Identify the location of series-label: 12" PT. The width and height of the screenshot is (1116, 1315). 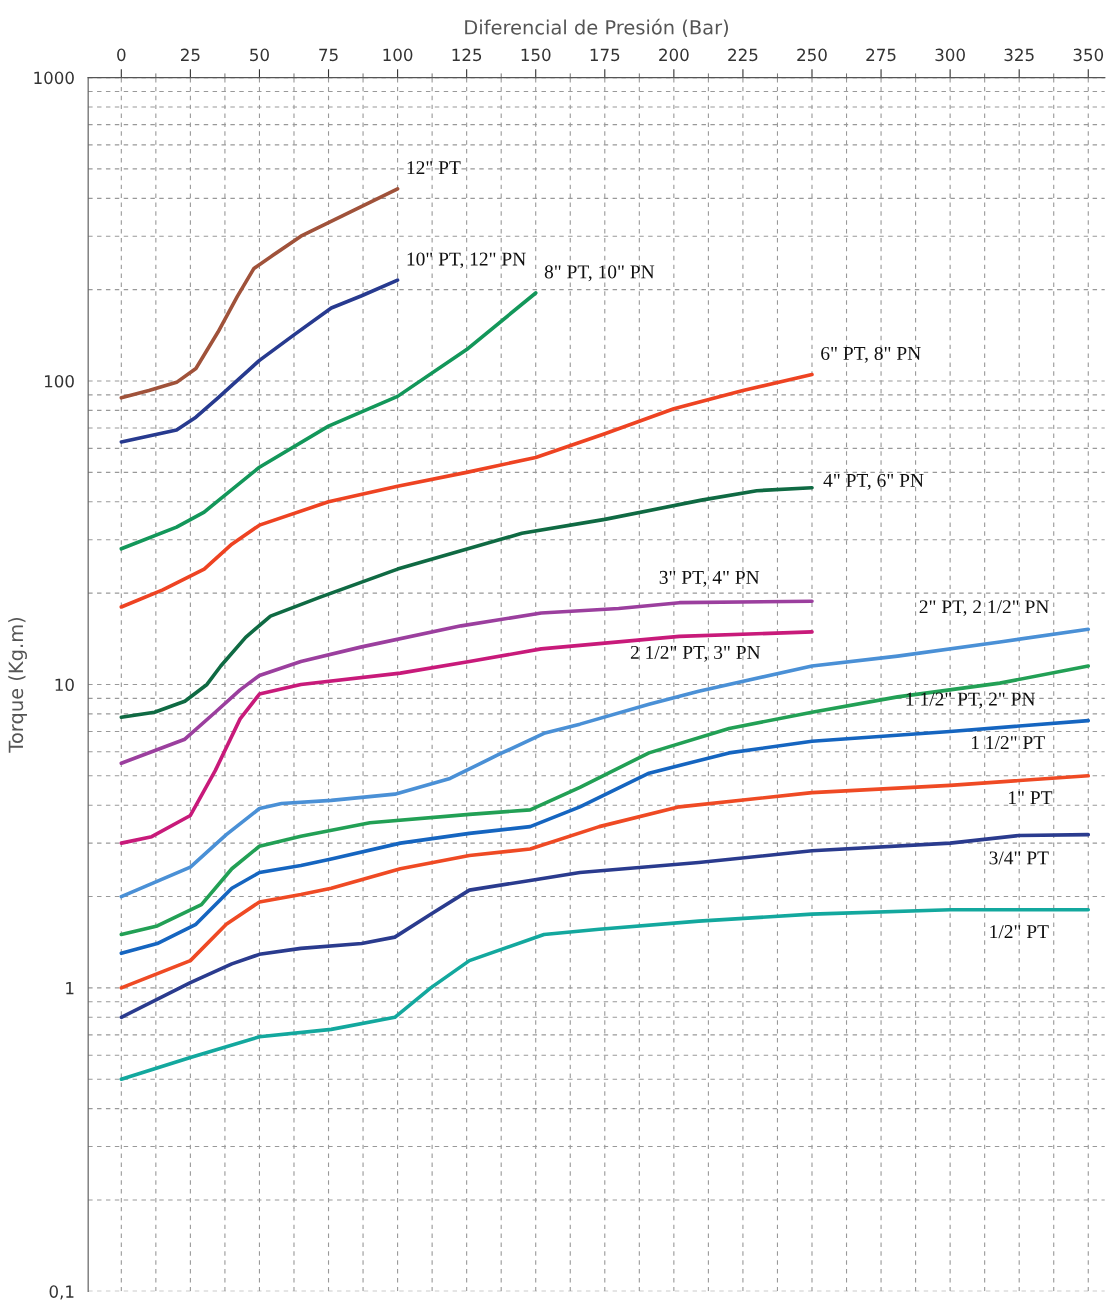
(434, 168).